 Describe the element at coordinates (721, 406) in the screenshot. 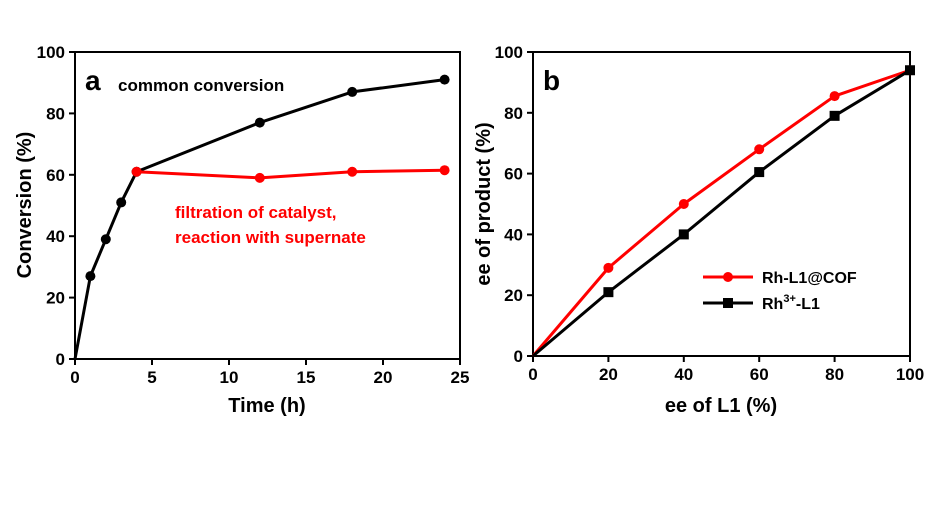

I see `panel-b-x-axis-label: ee of L1 (%)` at that location.